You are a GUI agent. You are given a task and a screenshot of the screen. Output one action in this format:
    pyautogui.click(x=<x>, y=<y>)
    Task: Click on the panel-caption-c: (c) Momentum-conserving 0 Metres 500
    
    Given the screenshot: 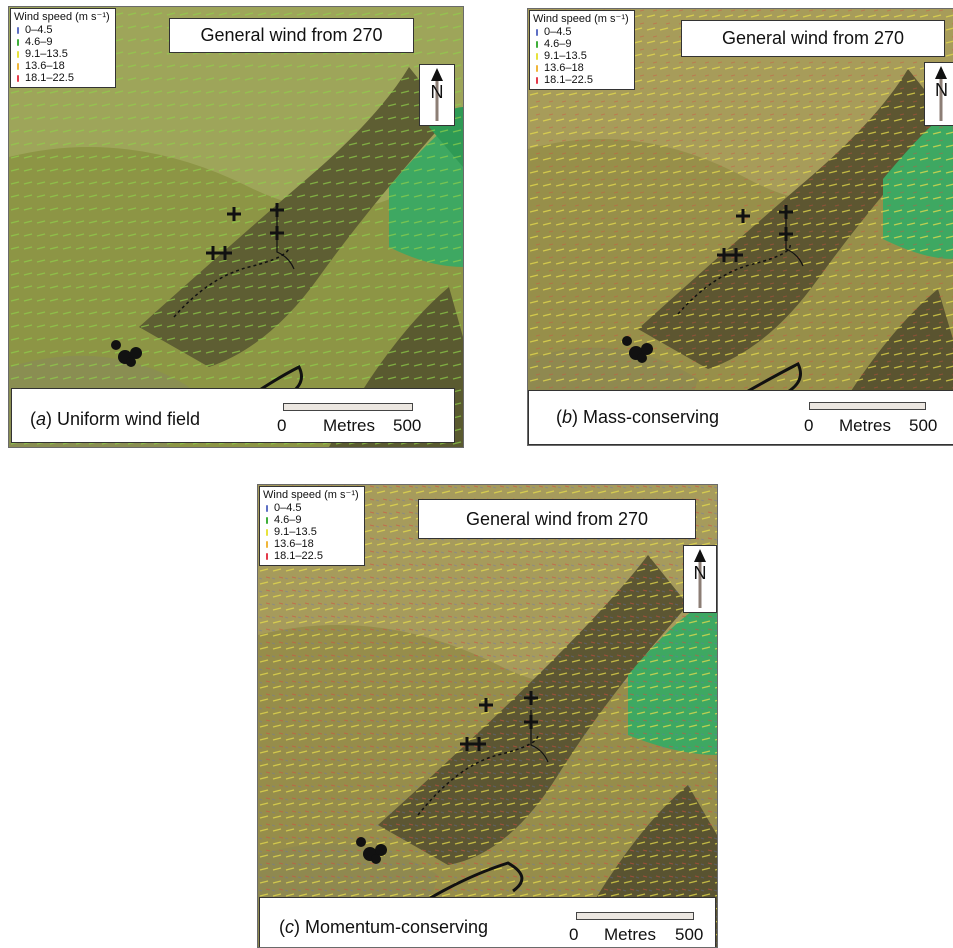 What is the action you would take?
    pyautogui.click(x=487, y=922)
    